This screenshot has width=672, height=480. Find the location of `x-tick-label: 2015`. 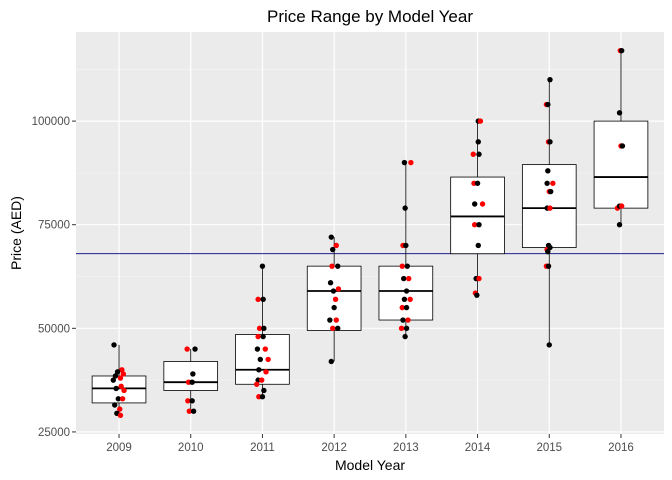

x-tick-label: 2015 is located at coordinates (549, 448).